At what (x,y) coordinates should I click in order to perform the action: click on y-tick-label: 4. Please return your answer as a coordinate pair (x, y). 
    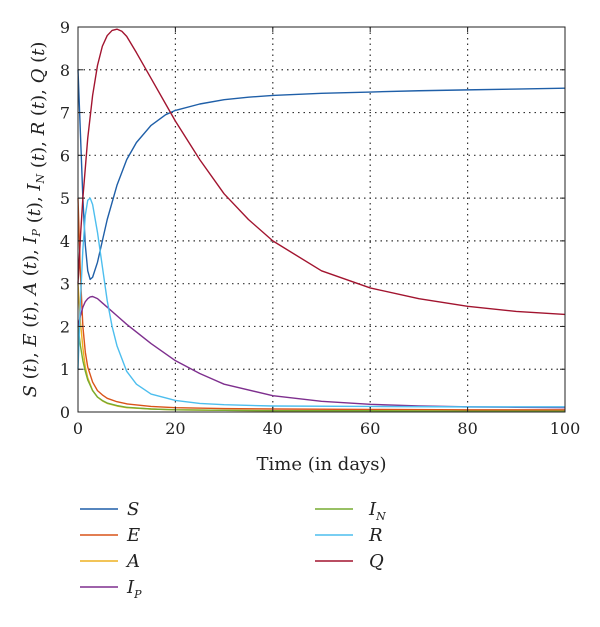
    Looking at the image, I should click on (65, 241).